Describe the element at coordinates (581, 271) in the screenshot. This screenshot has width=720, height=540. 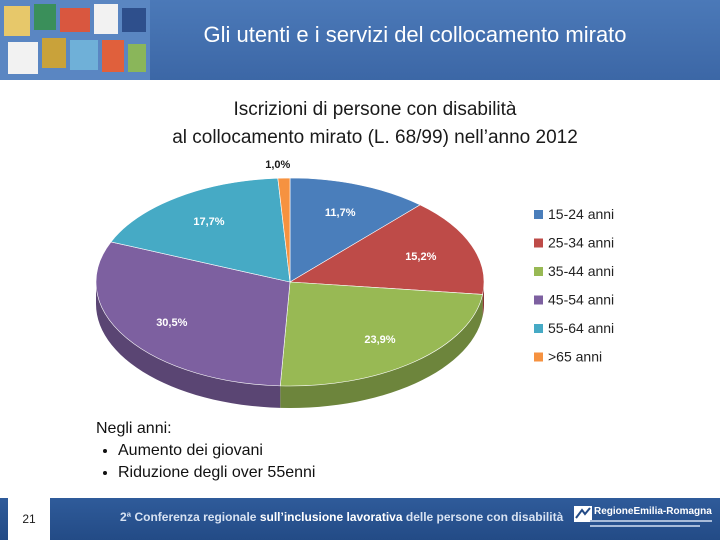
I see `legend-label-3: 35-44 anni` at that location.